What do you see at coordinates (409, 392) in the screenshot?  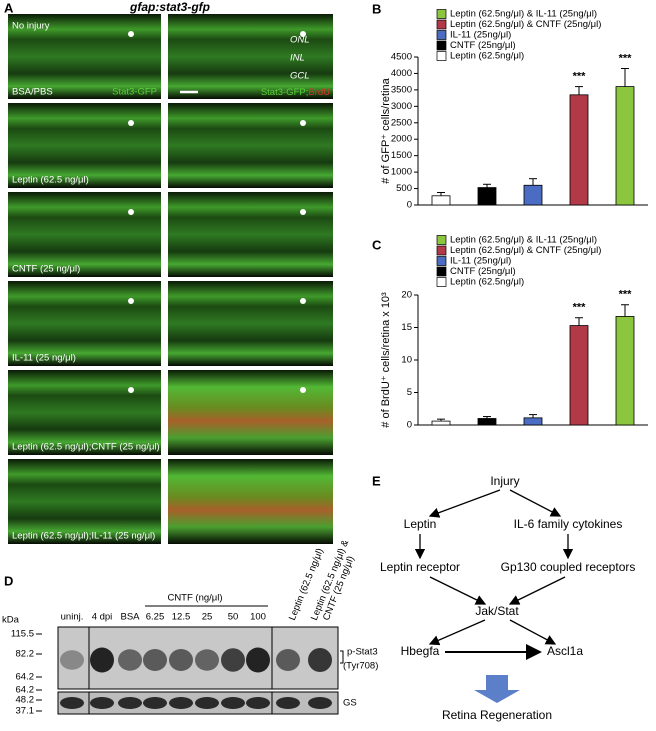 I see `y-tick-label: 5` at bounding box center [409, 392].